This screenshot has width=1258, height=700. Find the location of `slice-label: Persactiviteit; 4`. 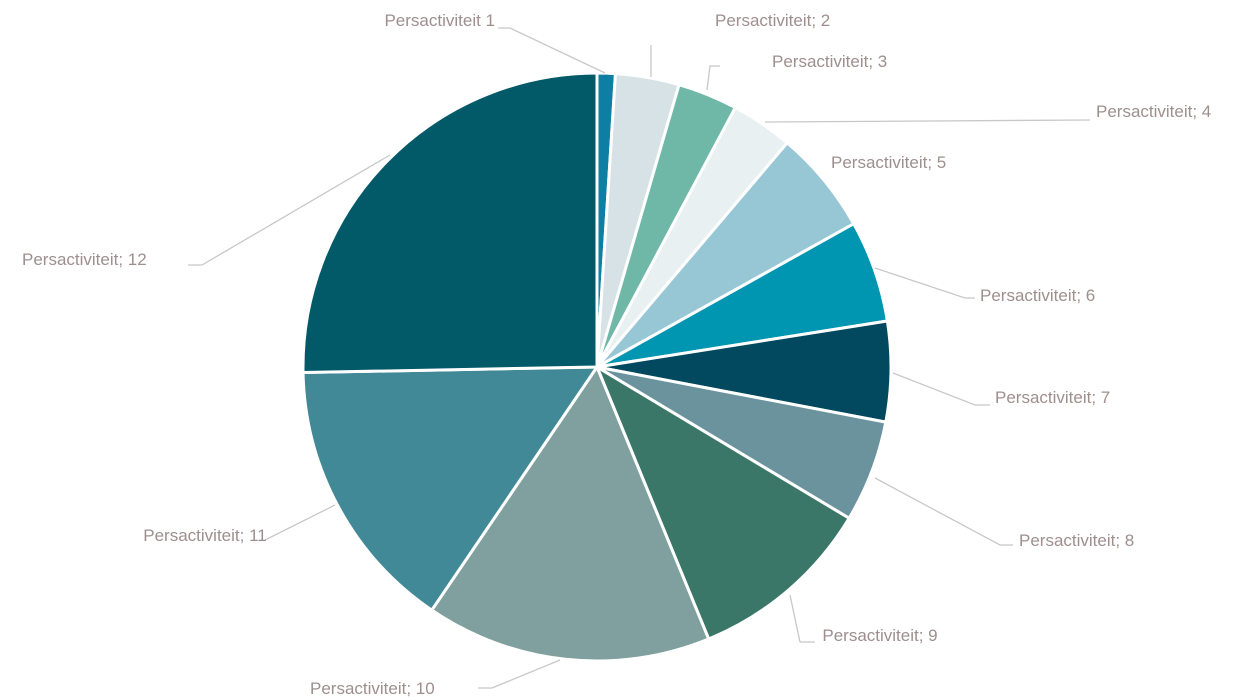

slice-label: Persactiviteit; 4 is located at coordinates (1154, 111).